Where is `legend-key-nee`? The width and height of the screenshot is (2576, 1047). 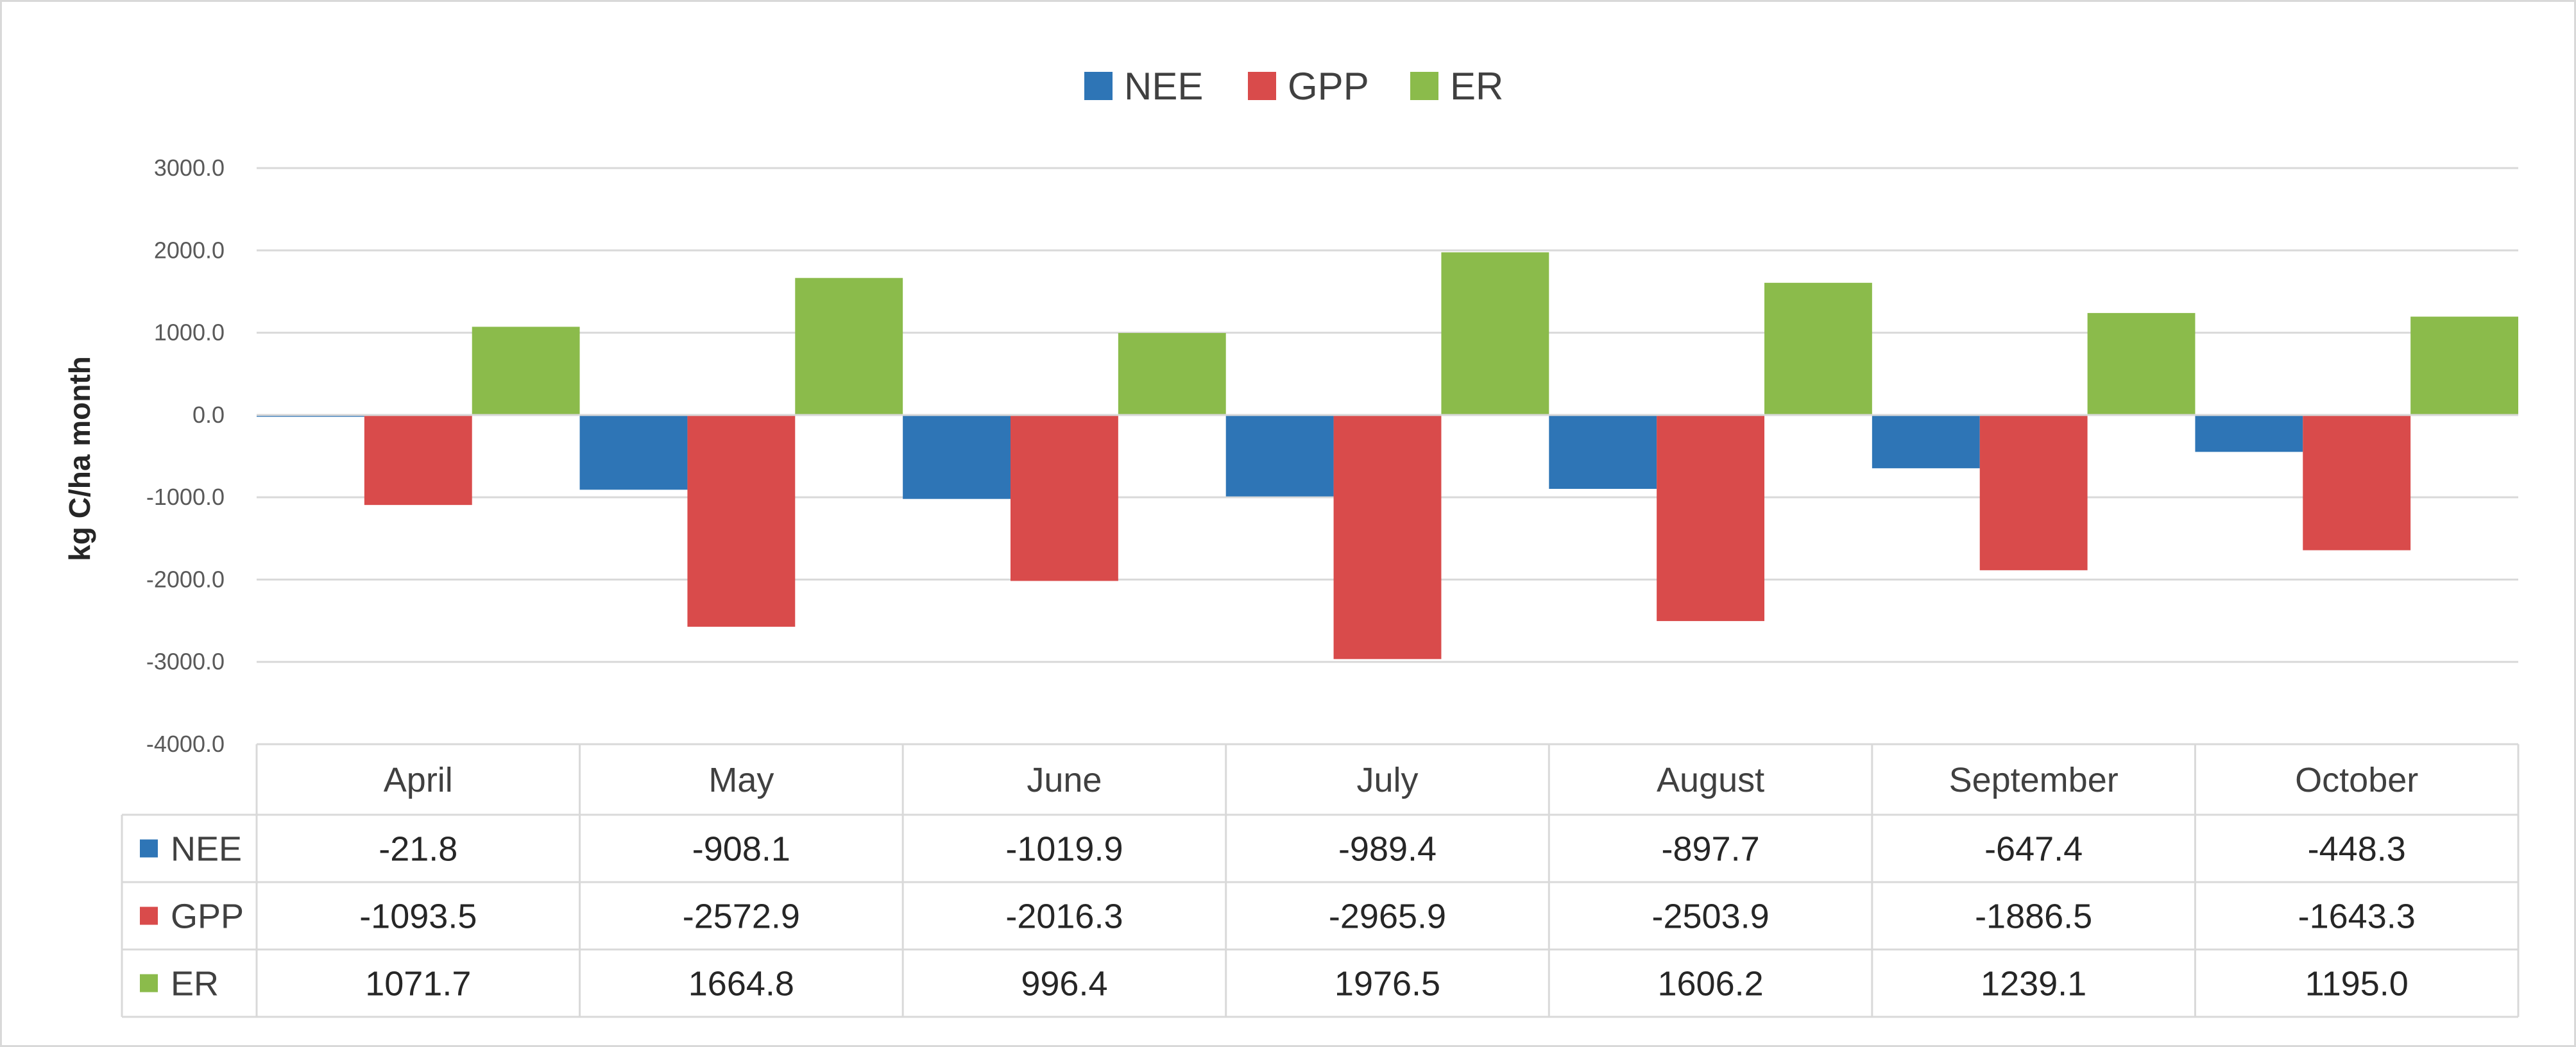
legend-key-nee is located at coordinates (1098, 86).